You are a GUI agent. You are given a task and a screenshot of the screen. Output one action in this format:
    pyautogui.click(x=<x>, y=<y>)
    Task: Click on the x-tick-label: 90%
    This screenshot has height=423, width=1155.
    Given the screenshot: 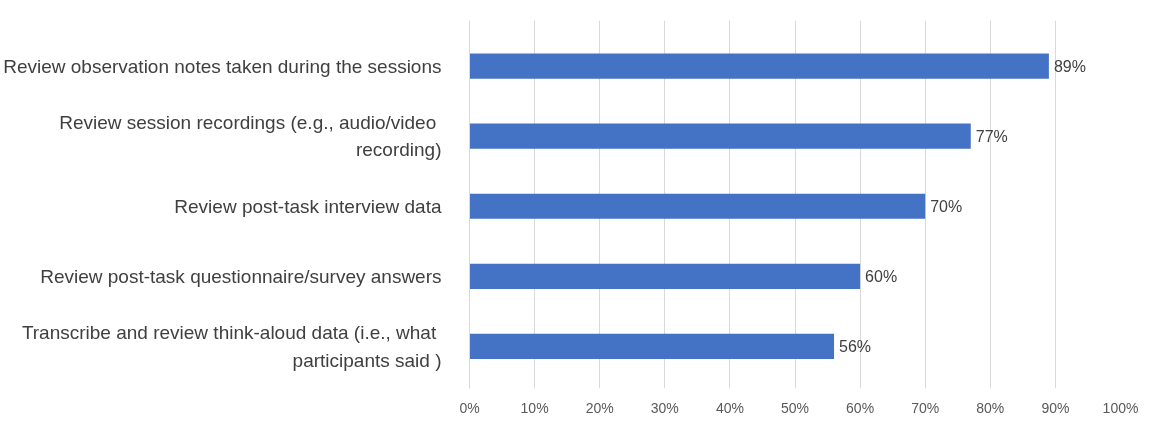 What is the action you would take?
    pyautogui.click(x=1055, y=407)
    